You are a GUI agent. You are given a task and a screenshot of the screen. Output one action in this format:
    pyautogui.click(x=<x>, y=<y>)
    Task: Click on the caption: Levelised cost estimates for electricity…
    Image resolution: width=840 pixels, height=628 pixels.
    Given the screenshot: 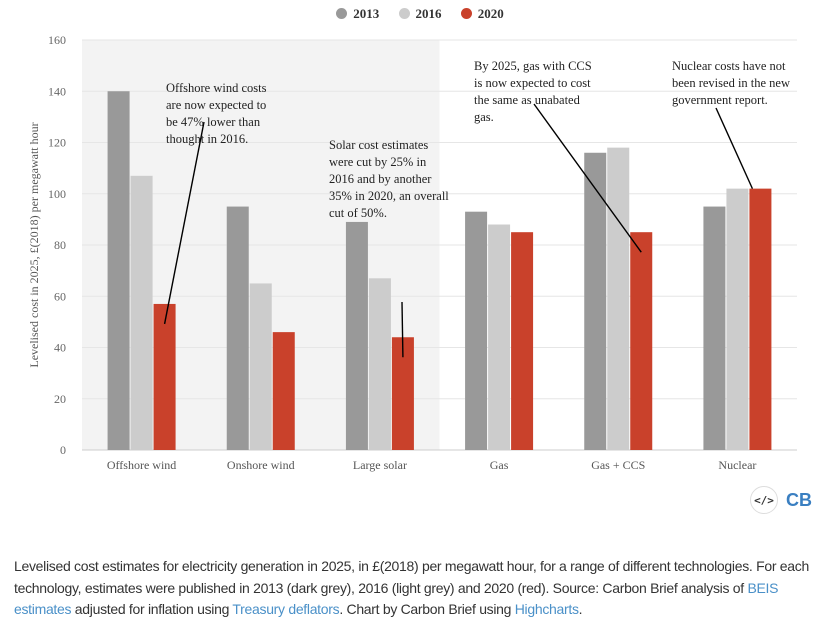 What is the action you would take?
    pyautogui.click(x=424, y=588)
    